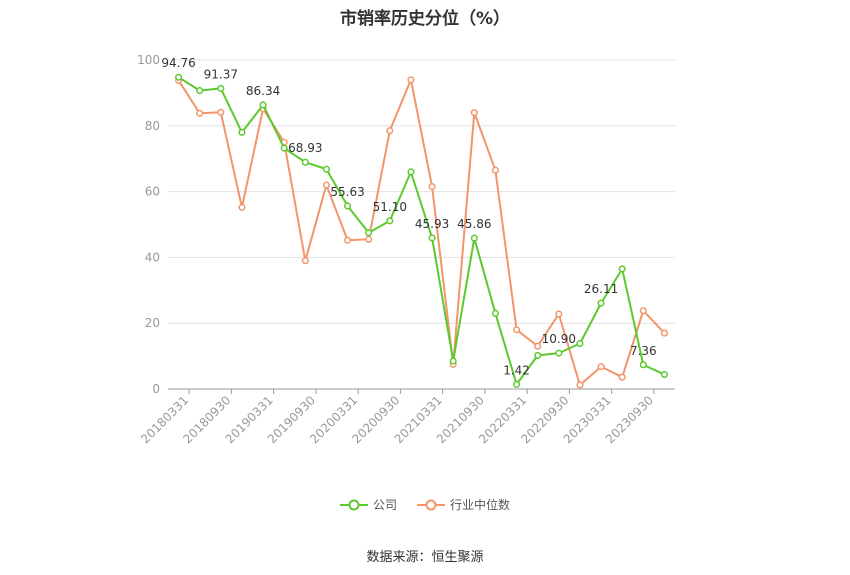 This screenshot has width=850, height=575. What do you see at coordinates (643, 351) in the screenshot?
I see `data-label: 7.36` at bounding box center [643, 351].